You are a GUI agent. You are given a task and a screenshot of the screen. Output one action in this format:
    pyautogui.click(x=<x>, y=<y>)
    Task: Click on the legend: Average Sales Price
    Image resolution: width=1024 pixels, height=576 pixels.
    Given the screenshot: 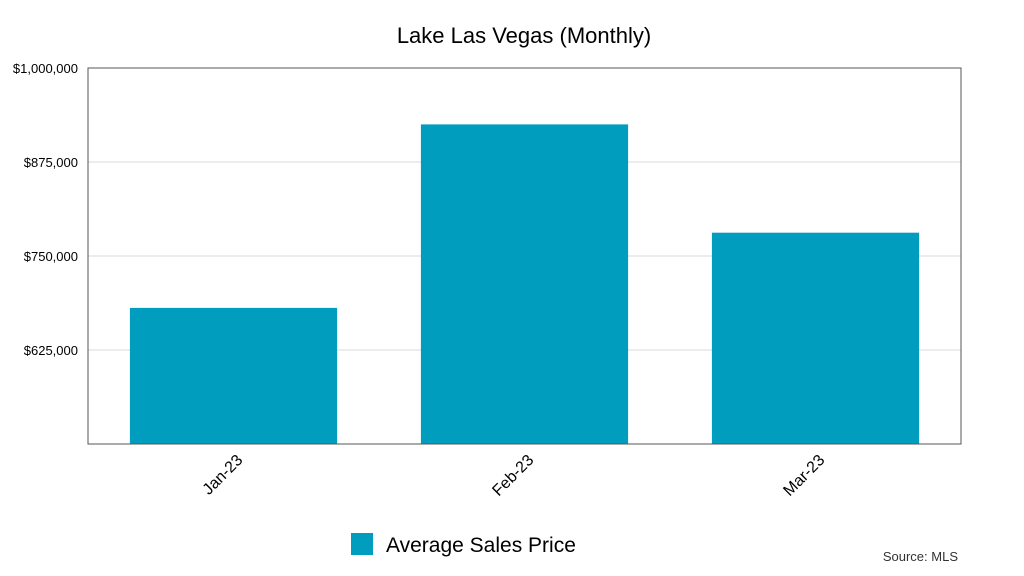 What is the action you would take?
    pyautogui.click(x=463, y=545)
    